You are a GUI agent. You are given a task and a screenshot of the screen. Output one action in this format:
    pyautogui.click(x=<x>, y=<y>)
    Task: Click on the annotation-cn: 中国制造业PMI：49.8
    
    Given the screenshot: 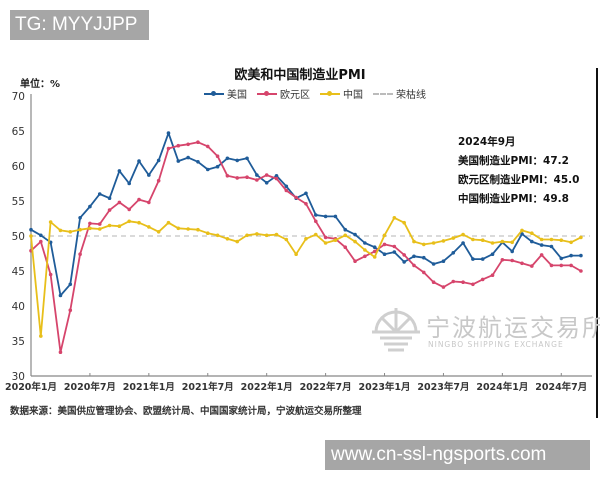 What is the action you would take?
    pyautogui.click(x=513, y=199)
    